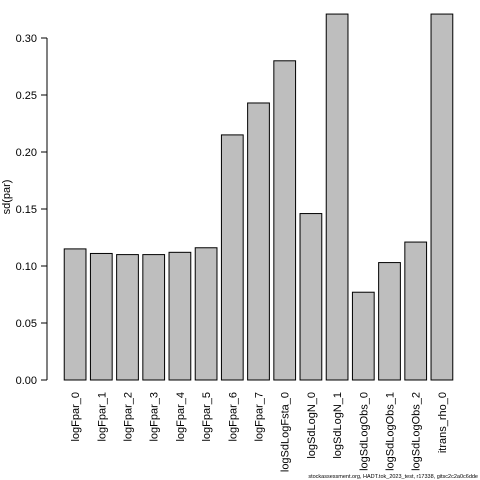 The image size is (480, 480). Describe the element at coordinates (26, 39) in the screenshot. I see `y-tick-label: 0.30` at that location.